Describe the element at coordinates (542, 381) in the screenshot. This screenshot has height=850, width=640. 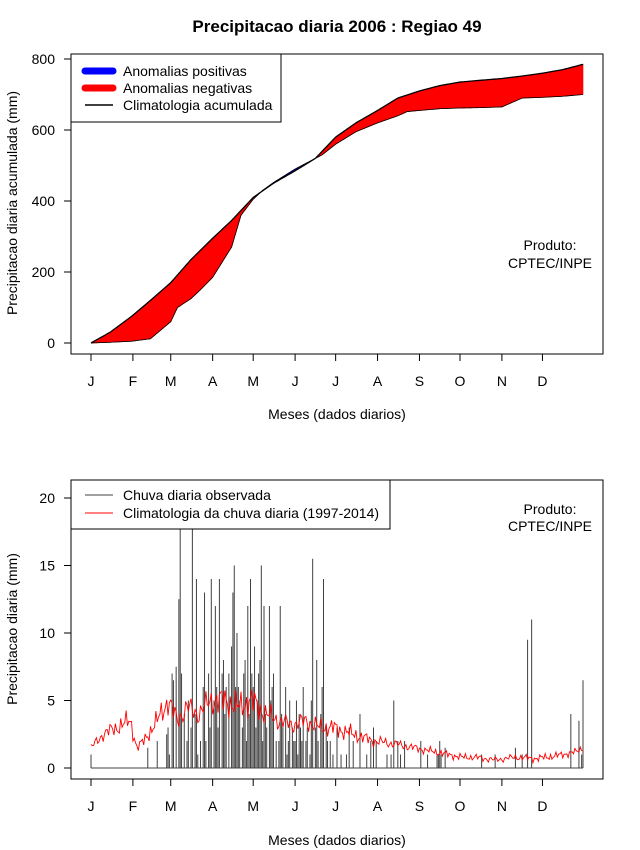
I see `top-x-tick-label: D` at that location.